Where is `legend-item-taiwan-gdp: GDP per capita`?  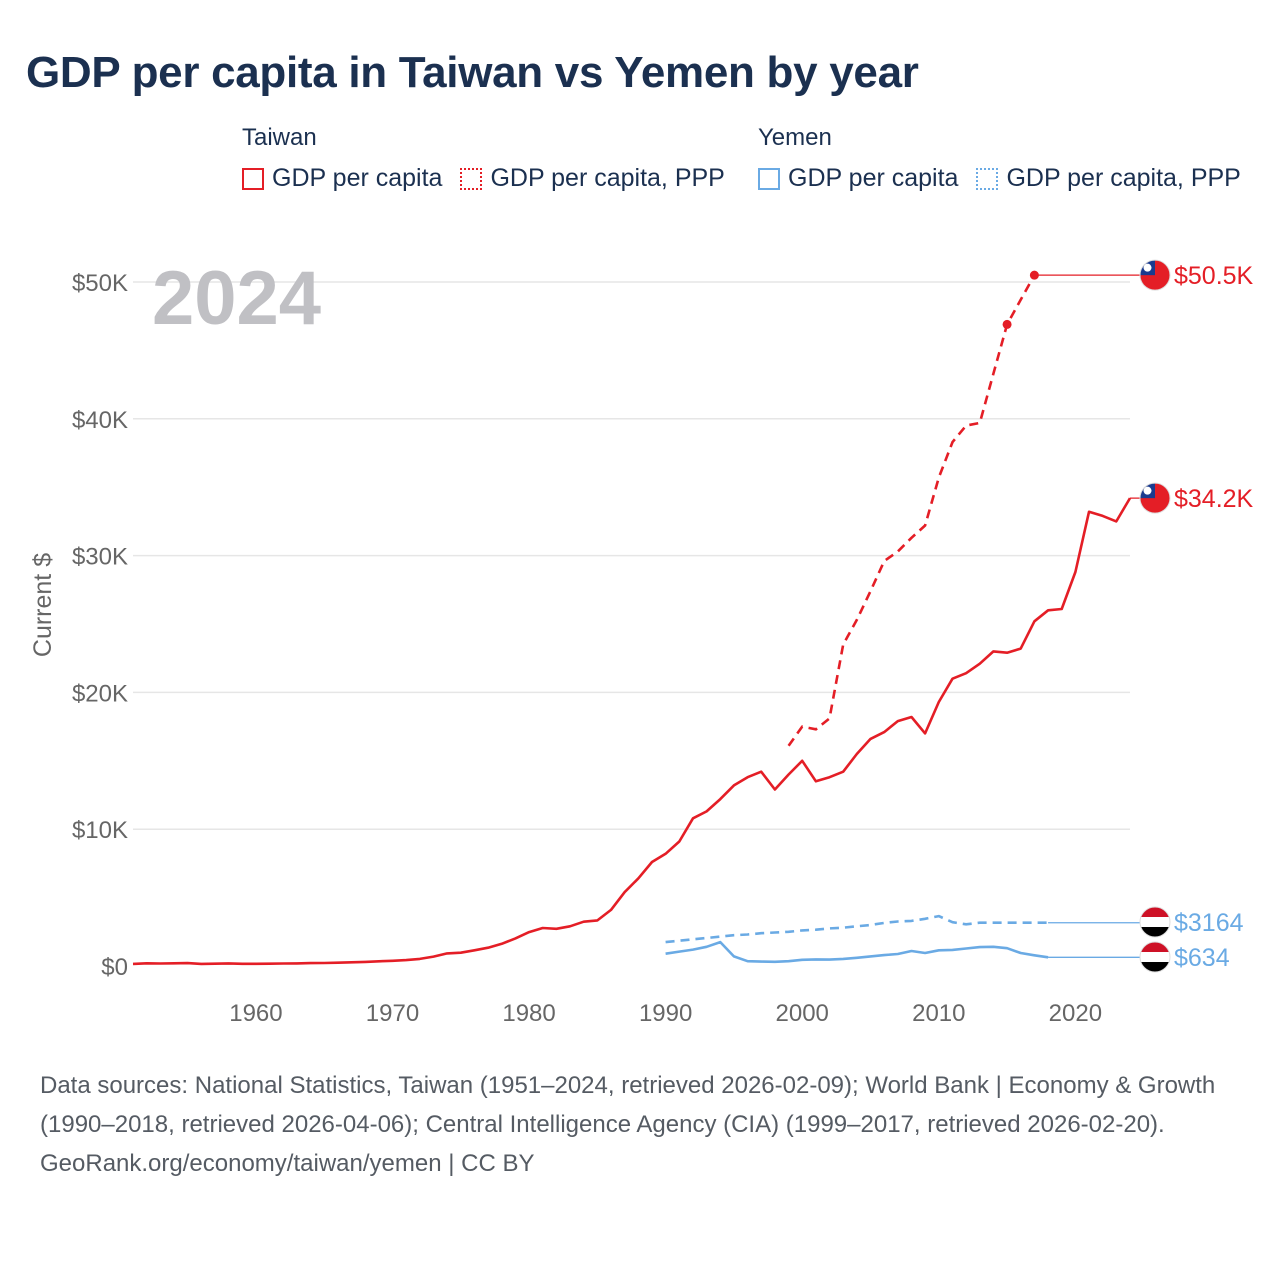 legend-item-taiwan-gdp: GDP per capita is located at coordinates (342, 178).